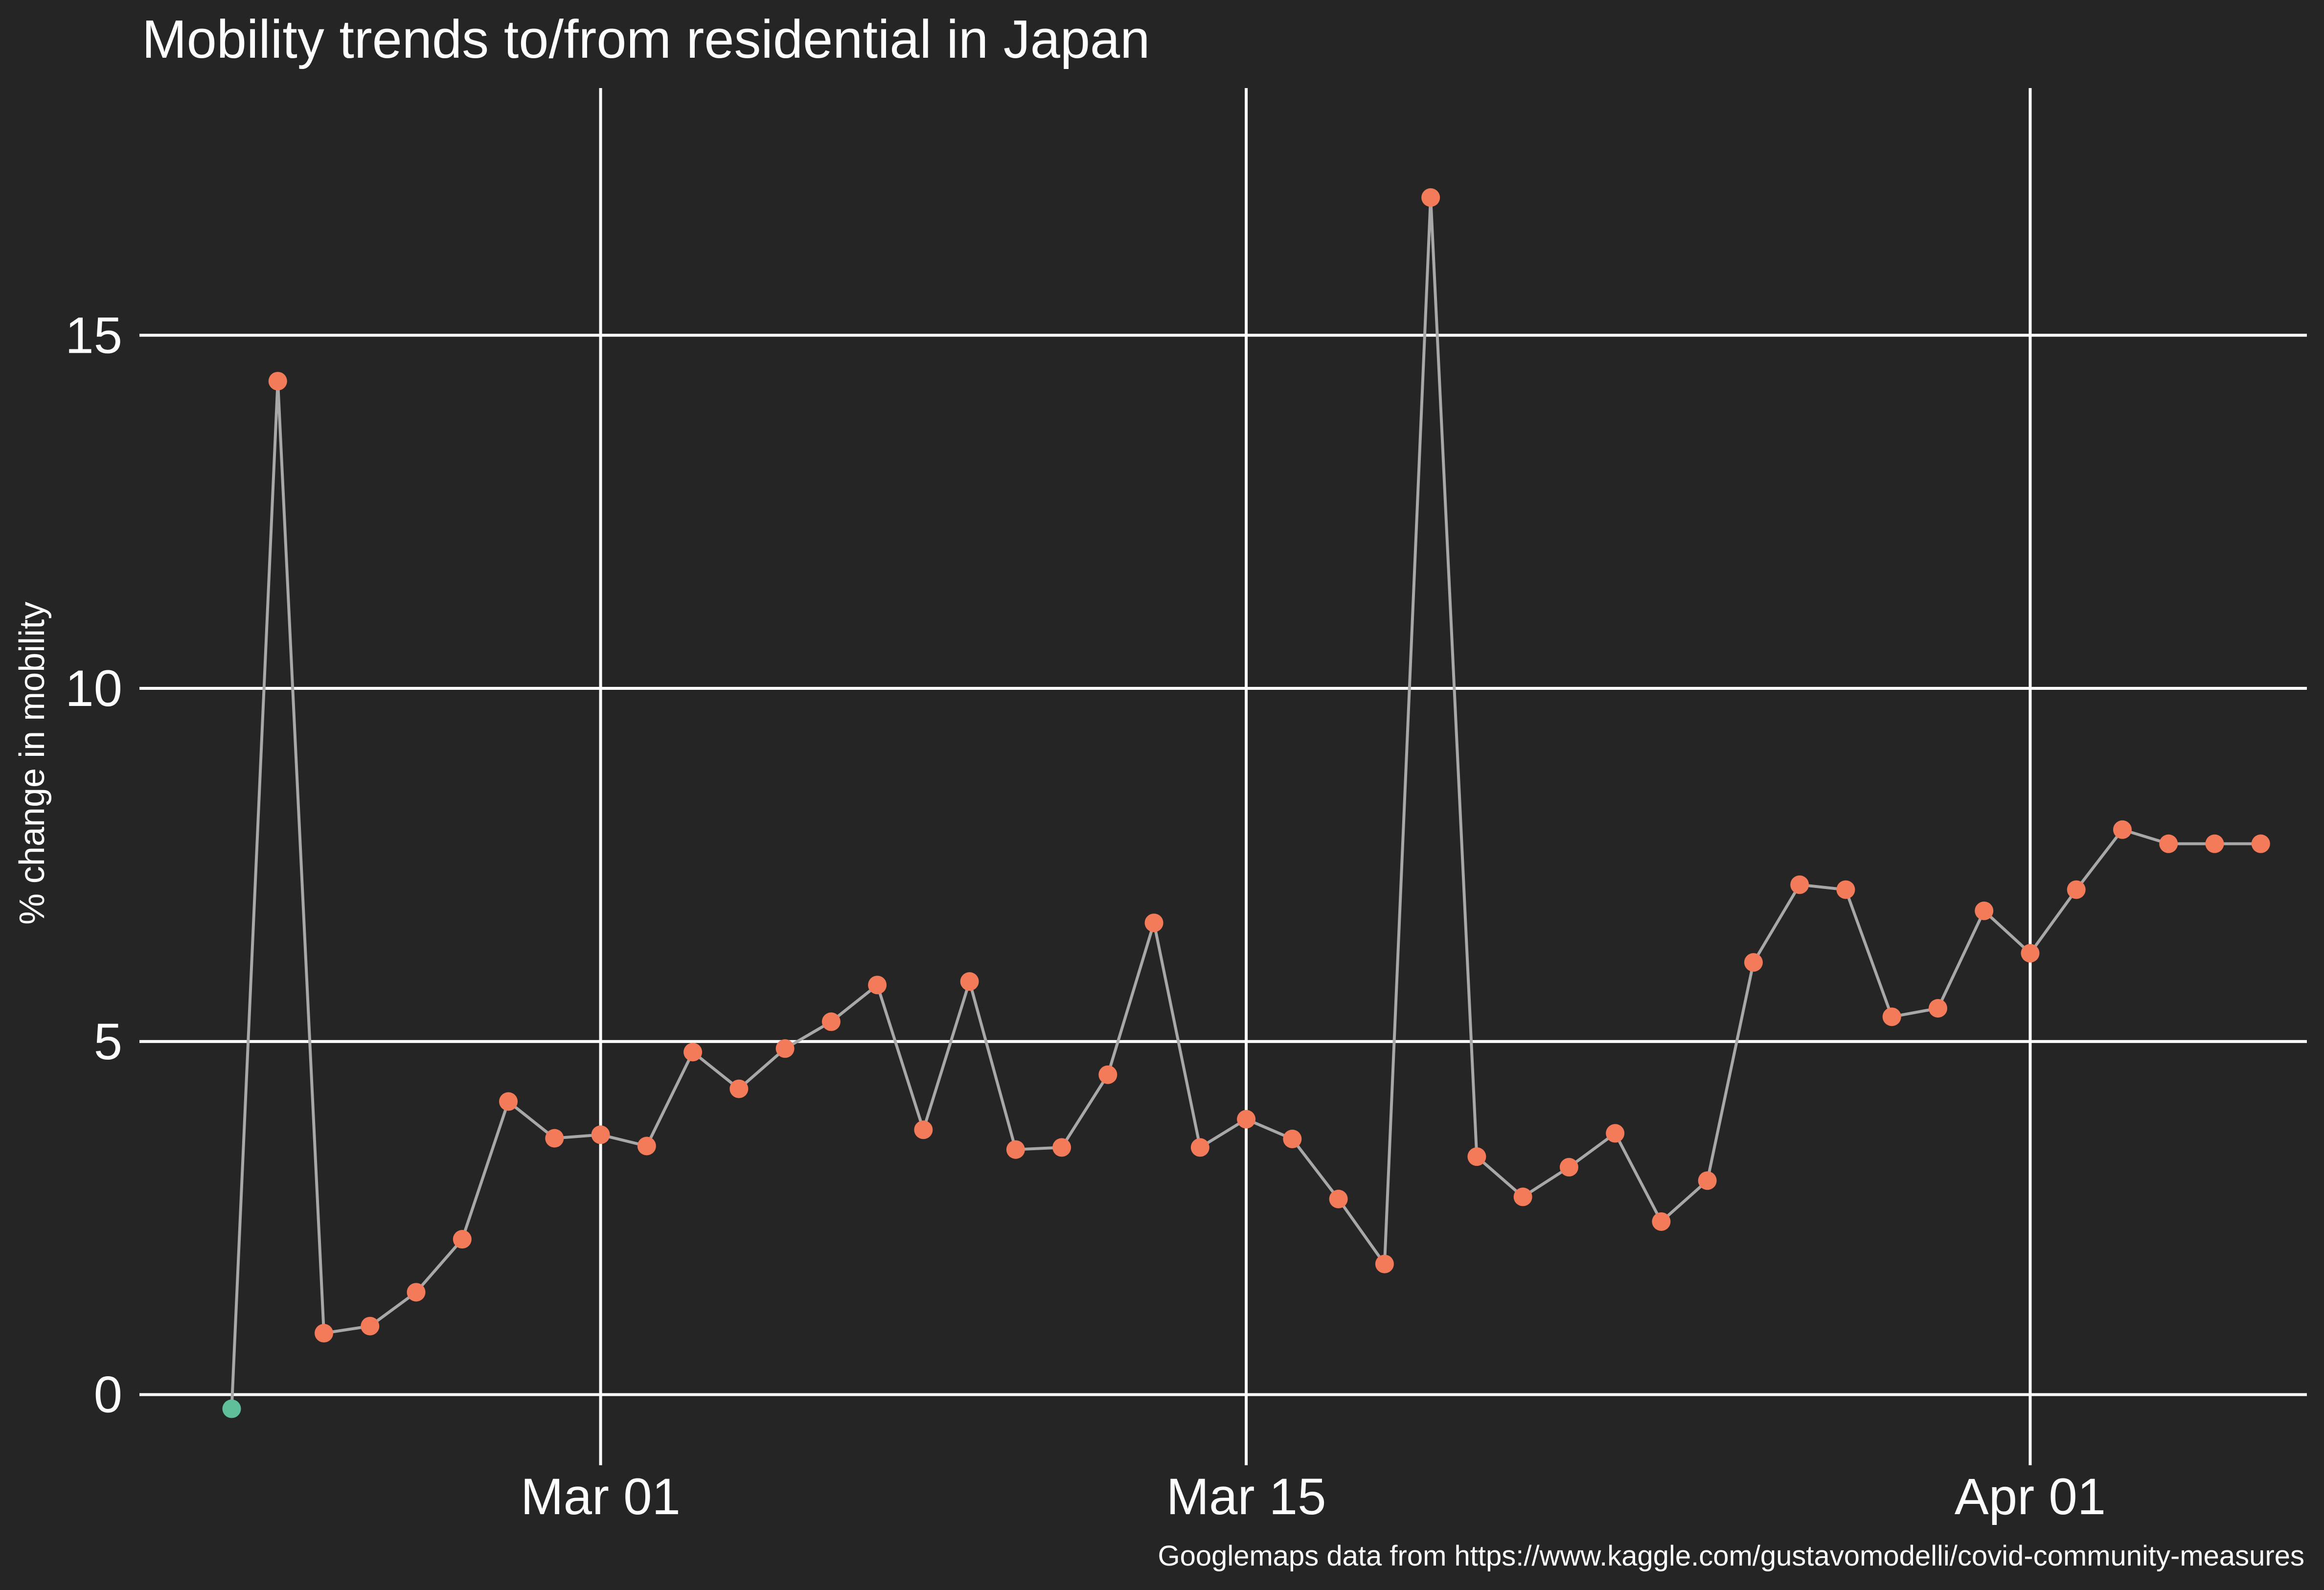 Image resolution: width=2324 pixels, height=1590 pixels. Describe the element at coordinates (93, 689) in the screenshot. I see `y-tick-label: 10` at that location.